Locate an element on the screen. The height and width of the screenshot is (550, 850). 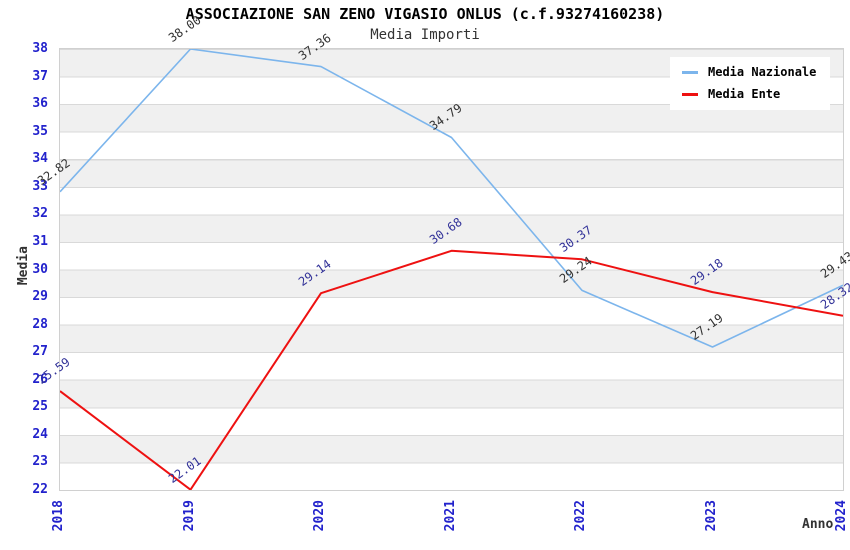
y-tick-label: 33 is located at coordinates (40, 186).